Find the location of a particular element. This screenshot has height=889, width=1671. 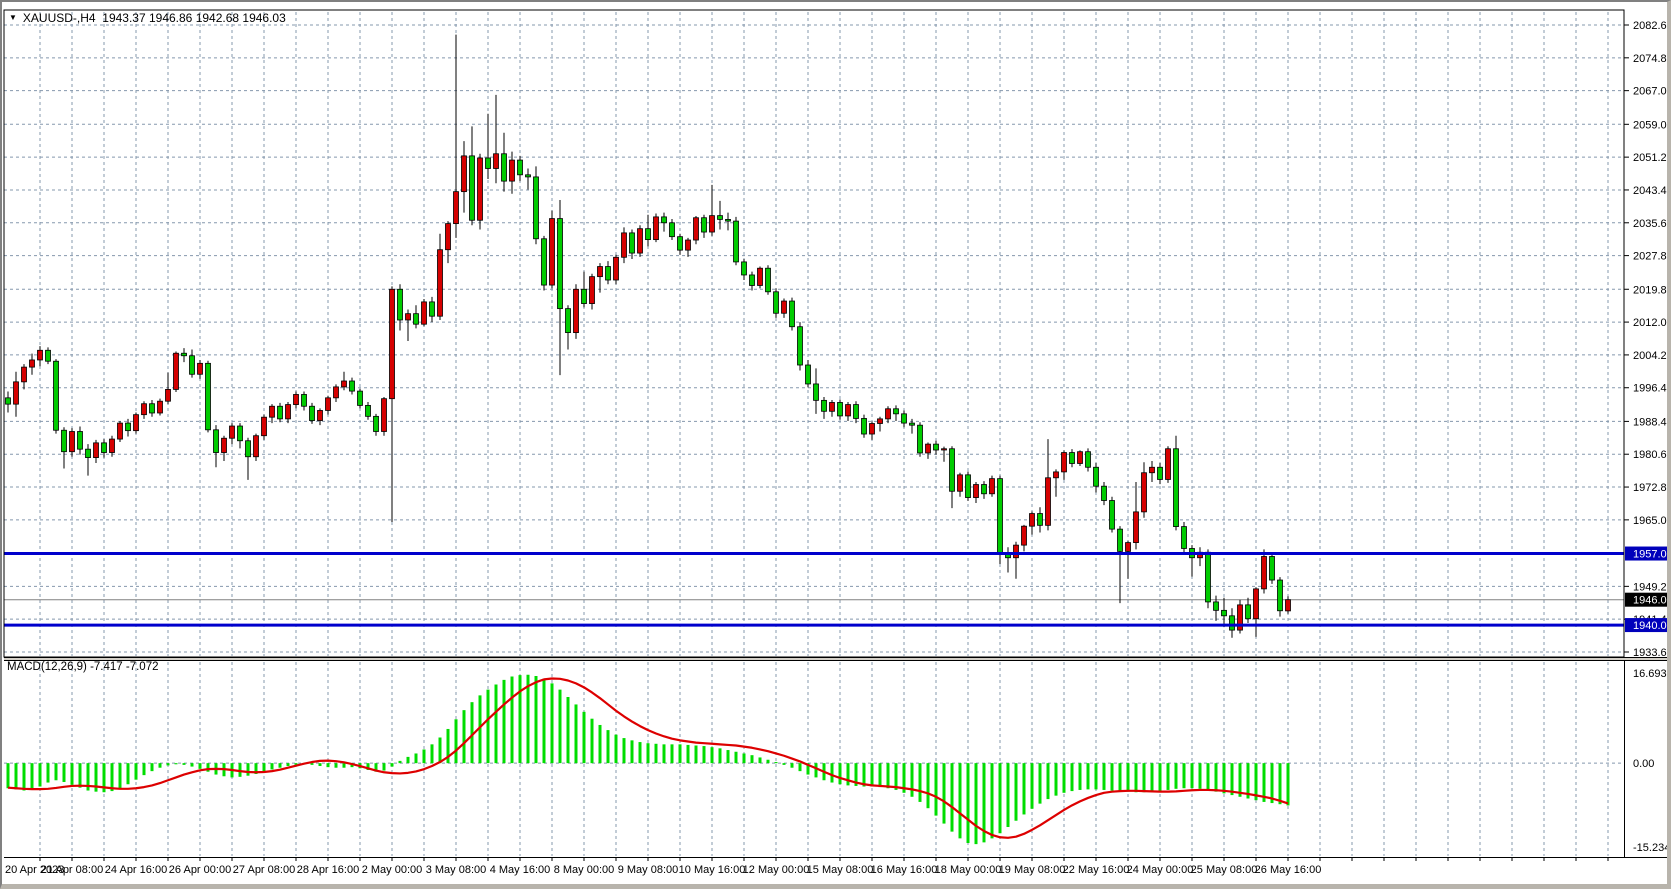

time-axis-label: 16 May 16:00 is located at coordinates (904, 870).